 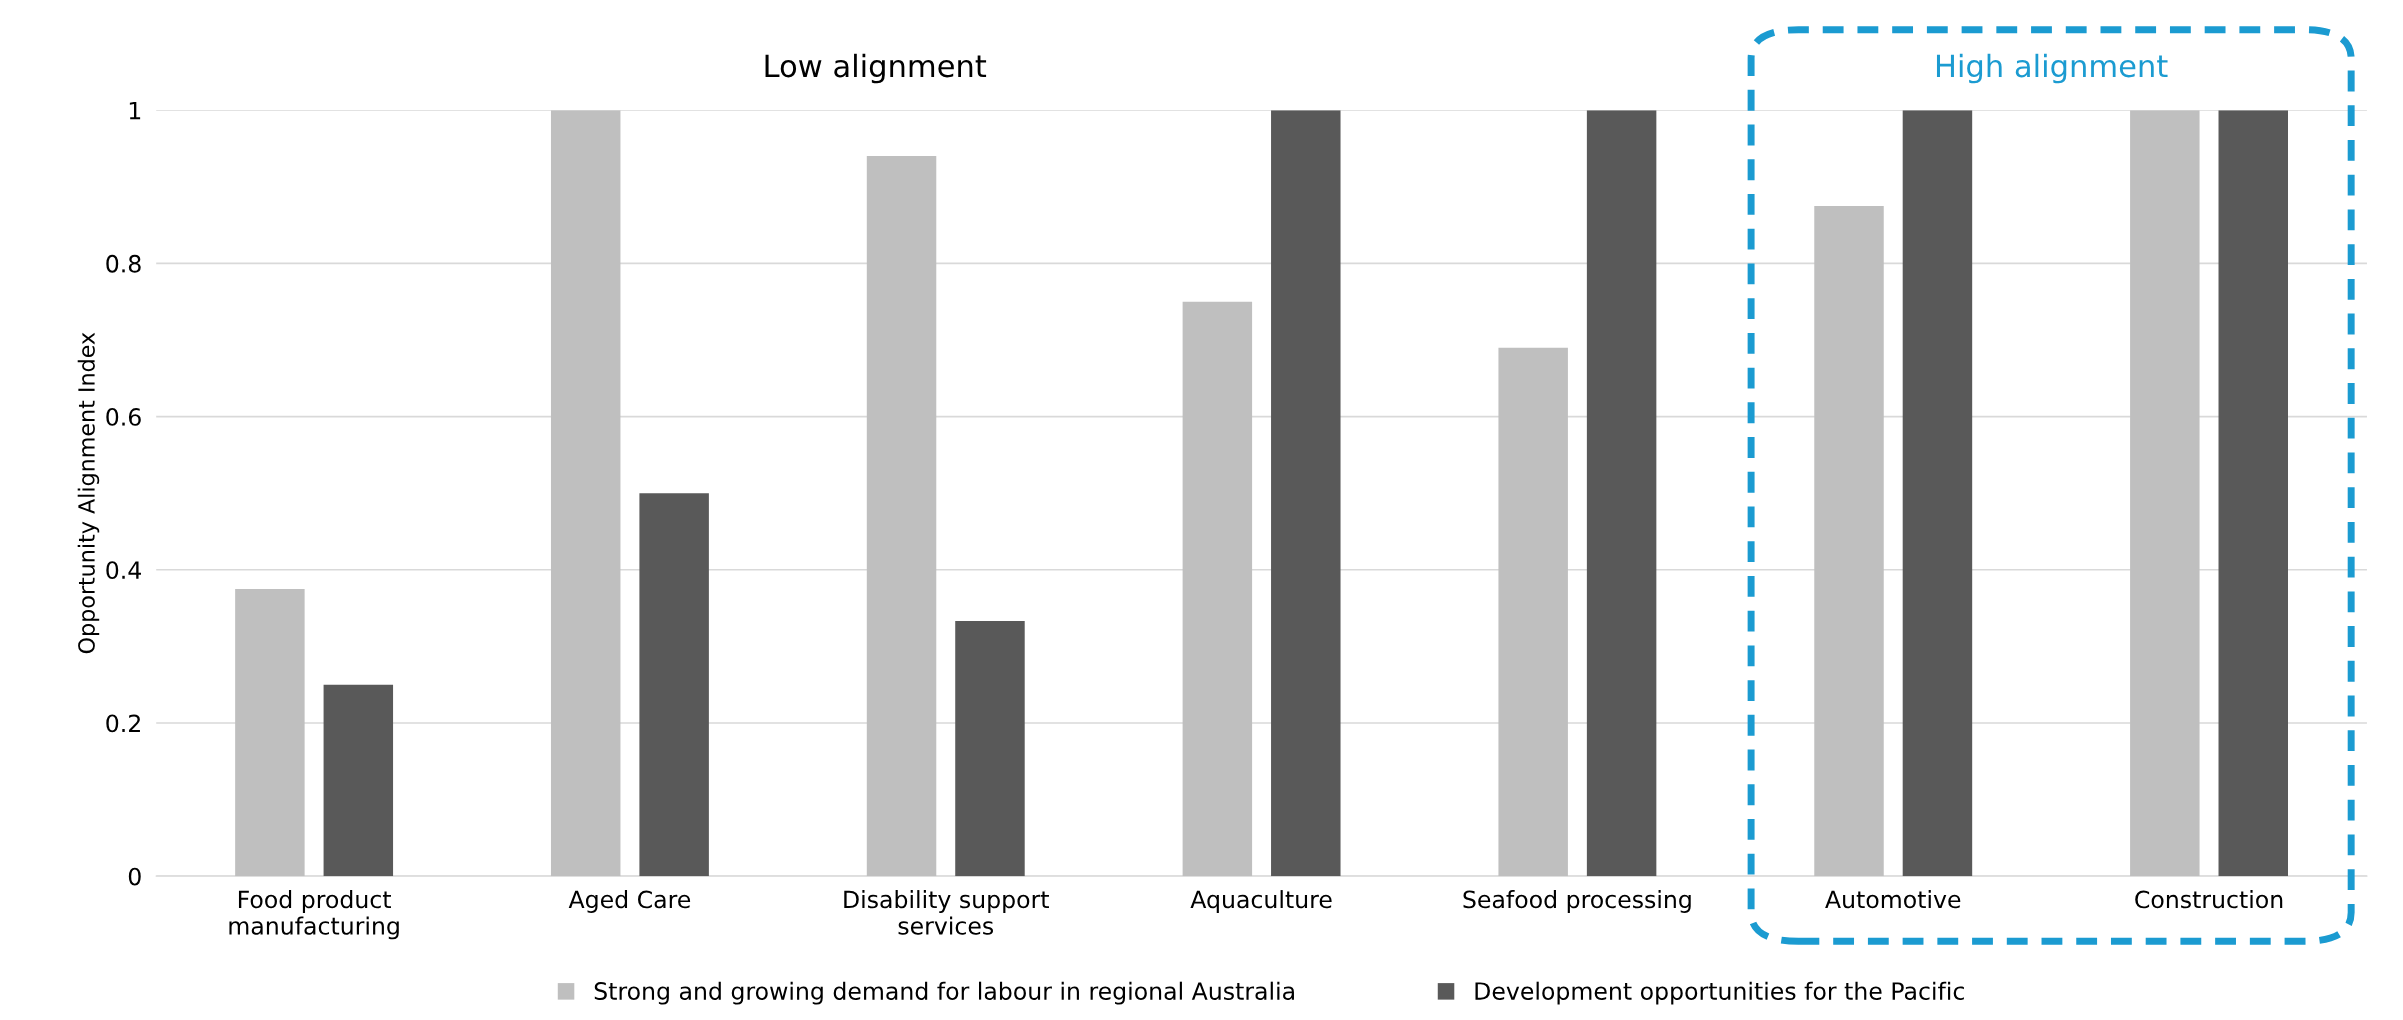 What do you see at coordinates (946, 912) in the screenshot?
I see `x-tick-label: Disability support services` at bounding box center [946, 912].